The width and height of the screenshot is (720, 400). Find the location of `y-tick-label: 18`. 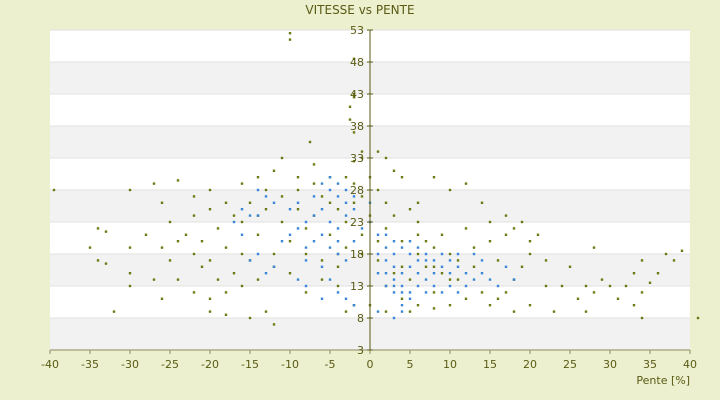

y-tick-label: 18 is located at coordinates (357, 254).